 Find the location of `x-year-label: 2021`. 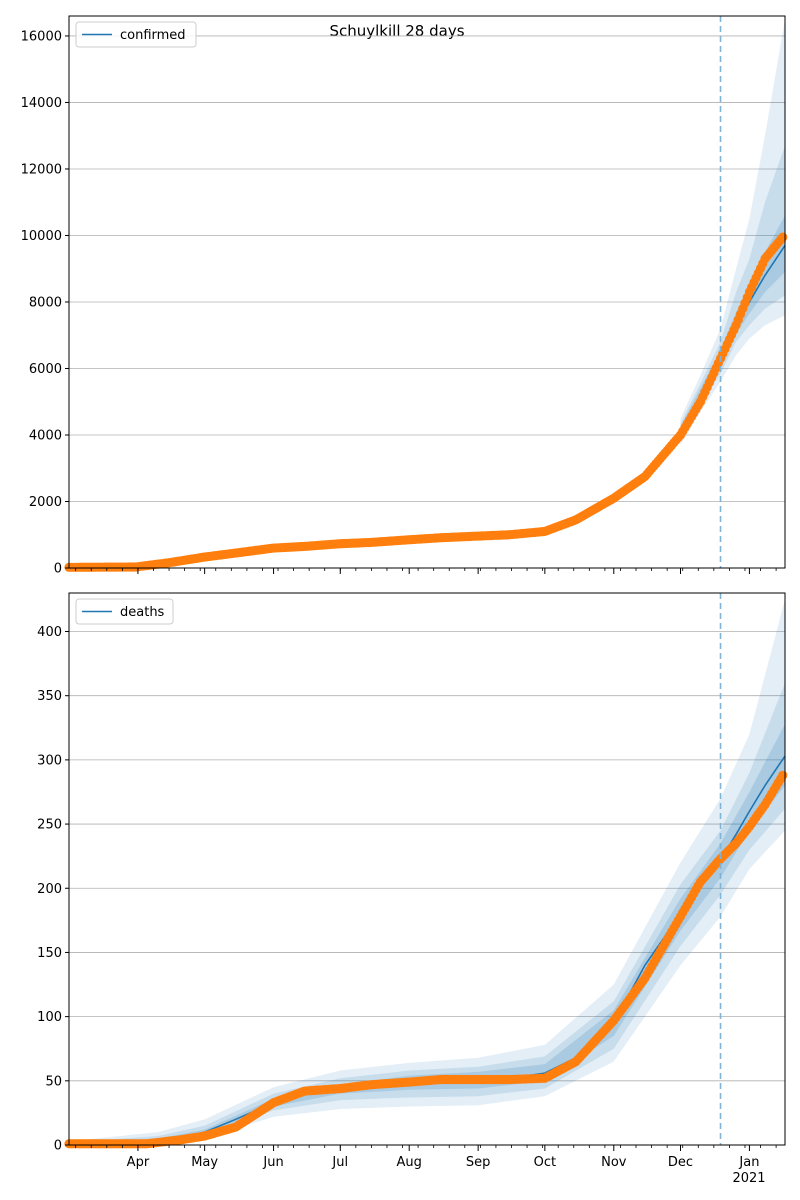

x-year-label: 2021 is located at coordinates (748, 1178).